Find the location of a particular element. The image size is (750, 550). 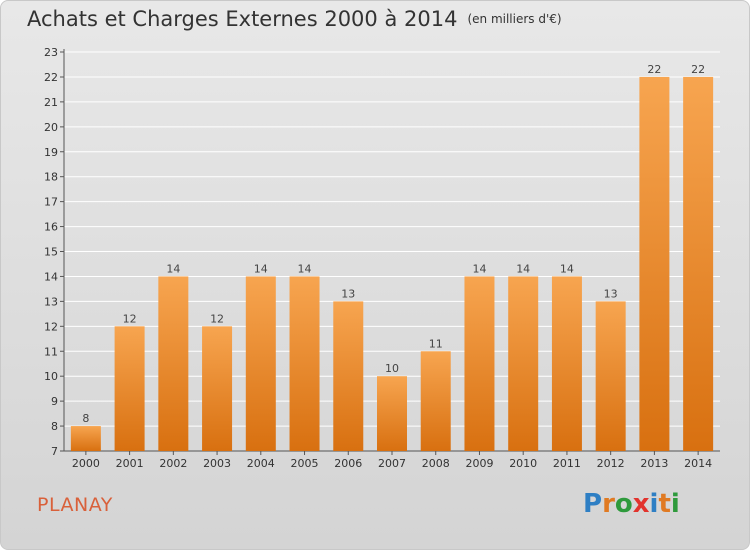

chart-unit-label: (en milliers d'€) is located at coordinates (514, 19).